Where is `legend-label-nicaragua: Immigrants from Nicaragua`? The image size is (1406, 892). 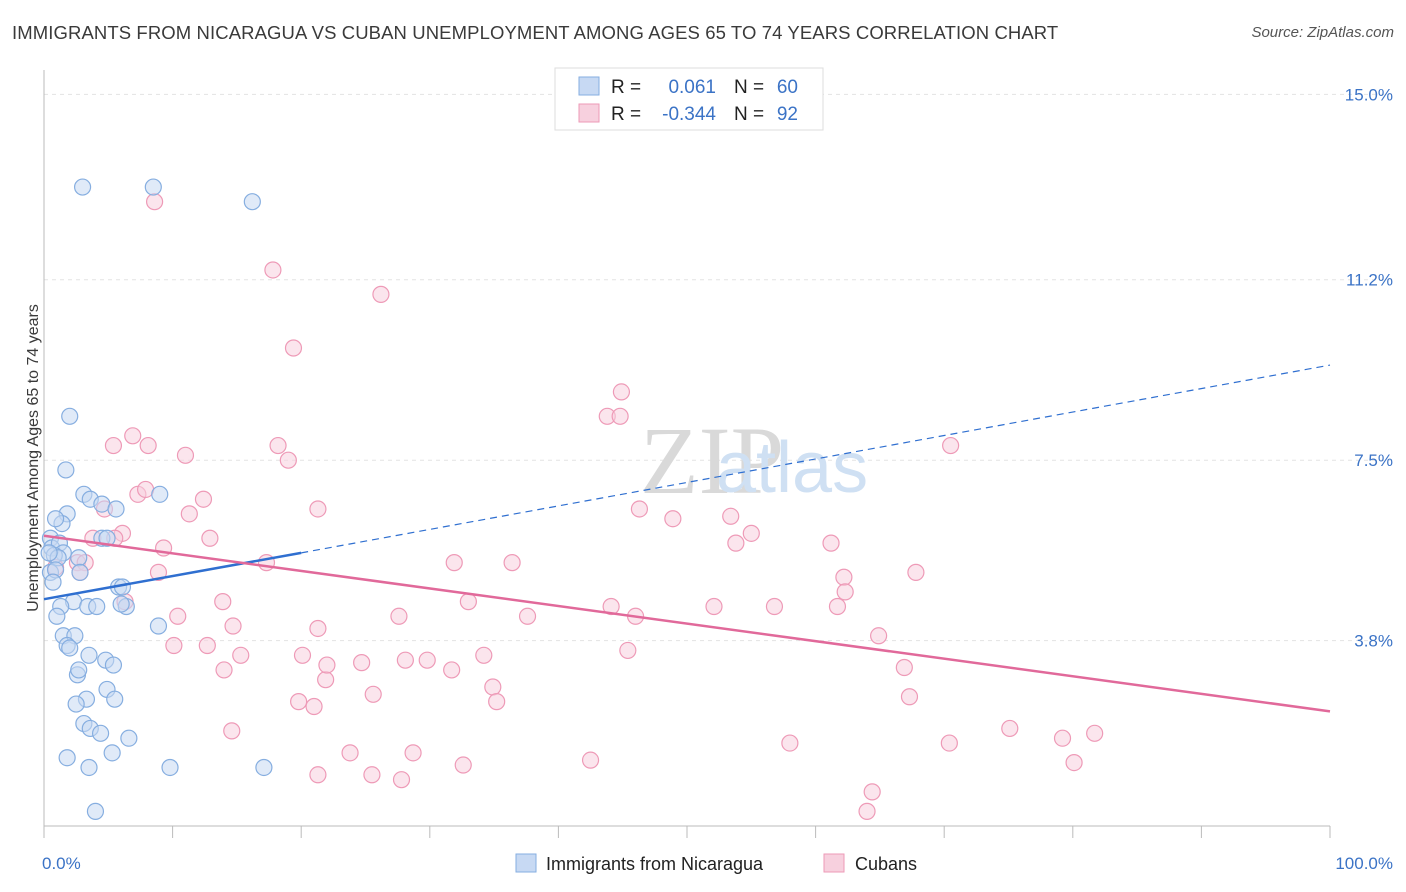 legend-label-nicaragua: Immigrants from Nicaragua is located at coordinates (655, 864).